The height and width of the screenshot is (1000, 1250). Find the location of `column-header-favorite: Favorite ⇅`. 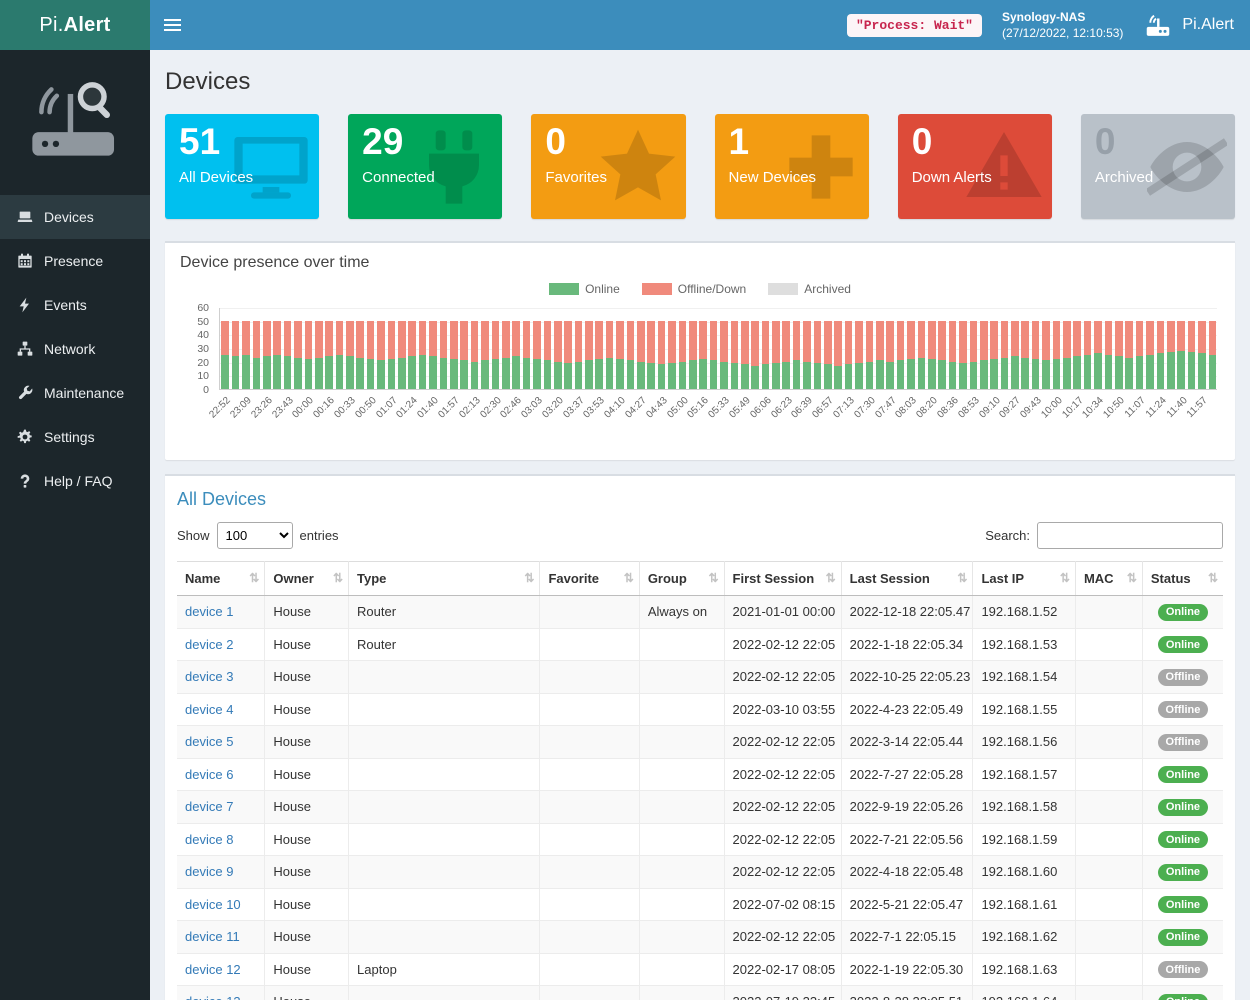

column-header-favorite: Favorite ⇅ is located at coordinates (589, 578).